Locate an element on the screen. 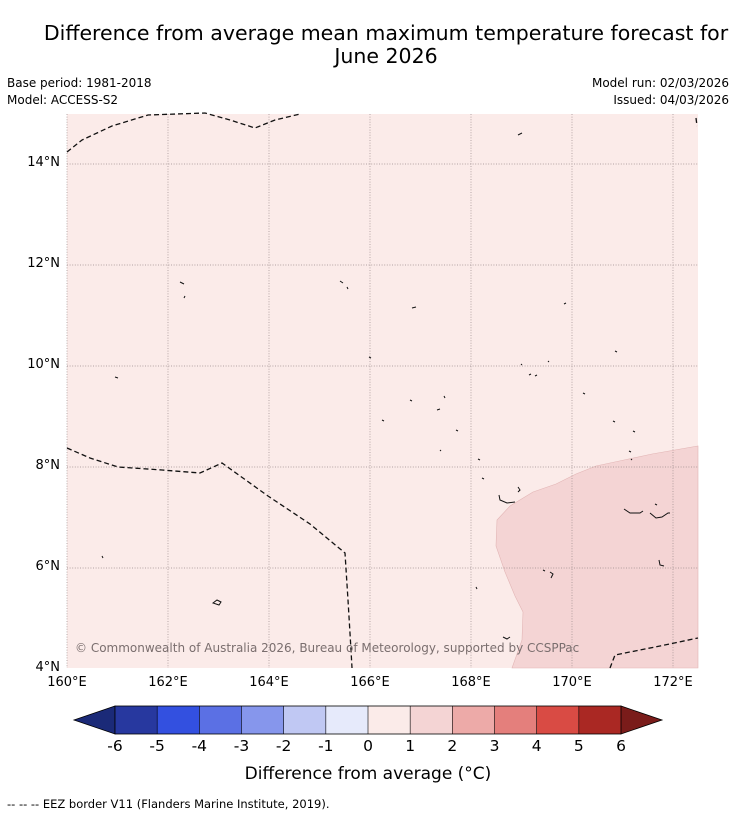  lat-label: 12°N is located at coordinates (43, 263).